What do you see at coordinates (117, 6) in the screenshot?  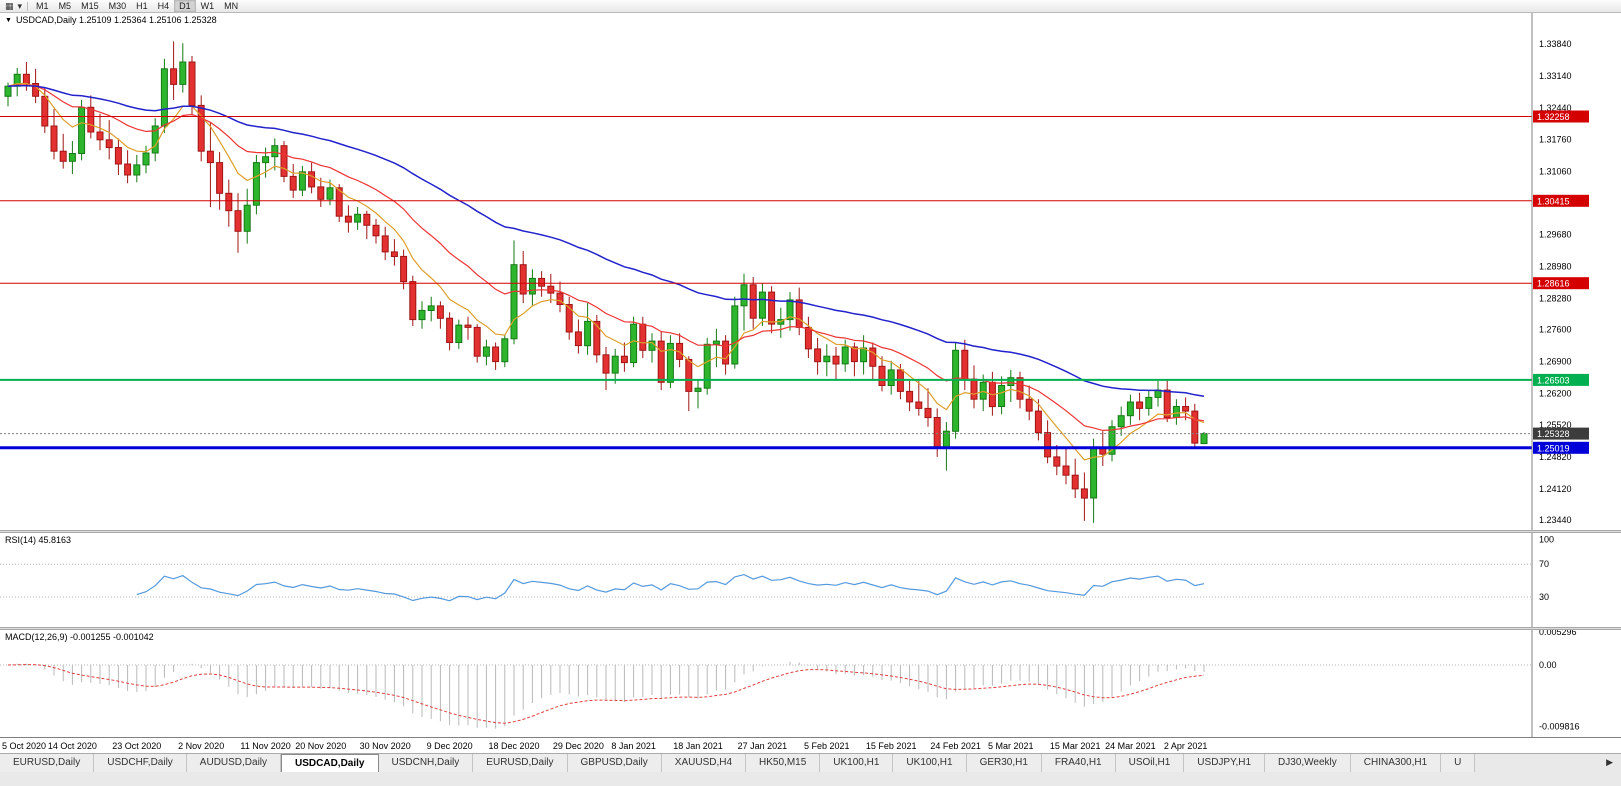 I see `timeframe-button-M30: M30` at bounding box center [117, 6].